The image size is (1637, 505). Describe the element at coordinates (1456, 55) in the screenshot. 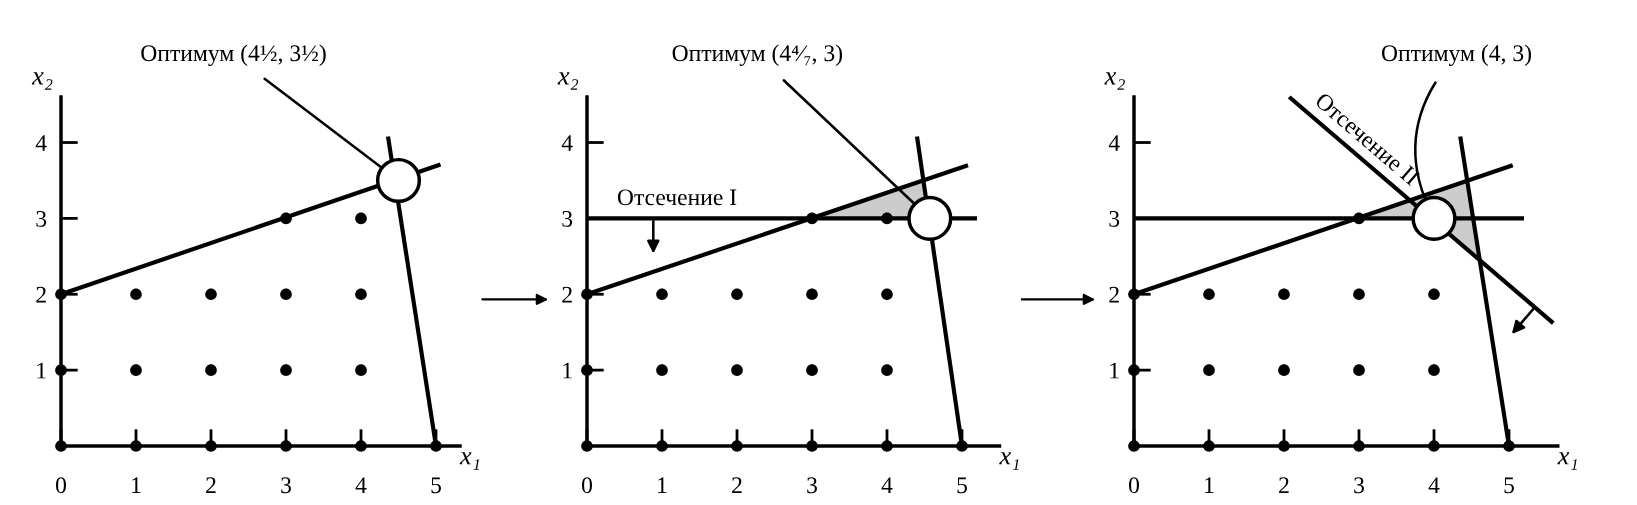

I see `annotation: Оптимум (4, 3)` at that location.